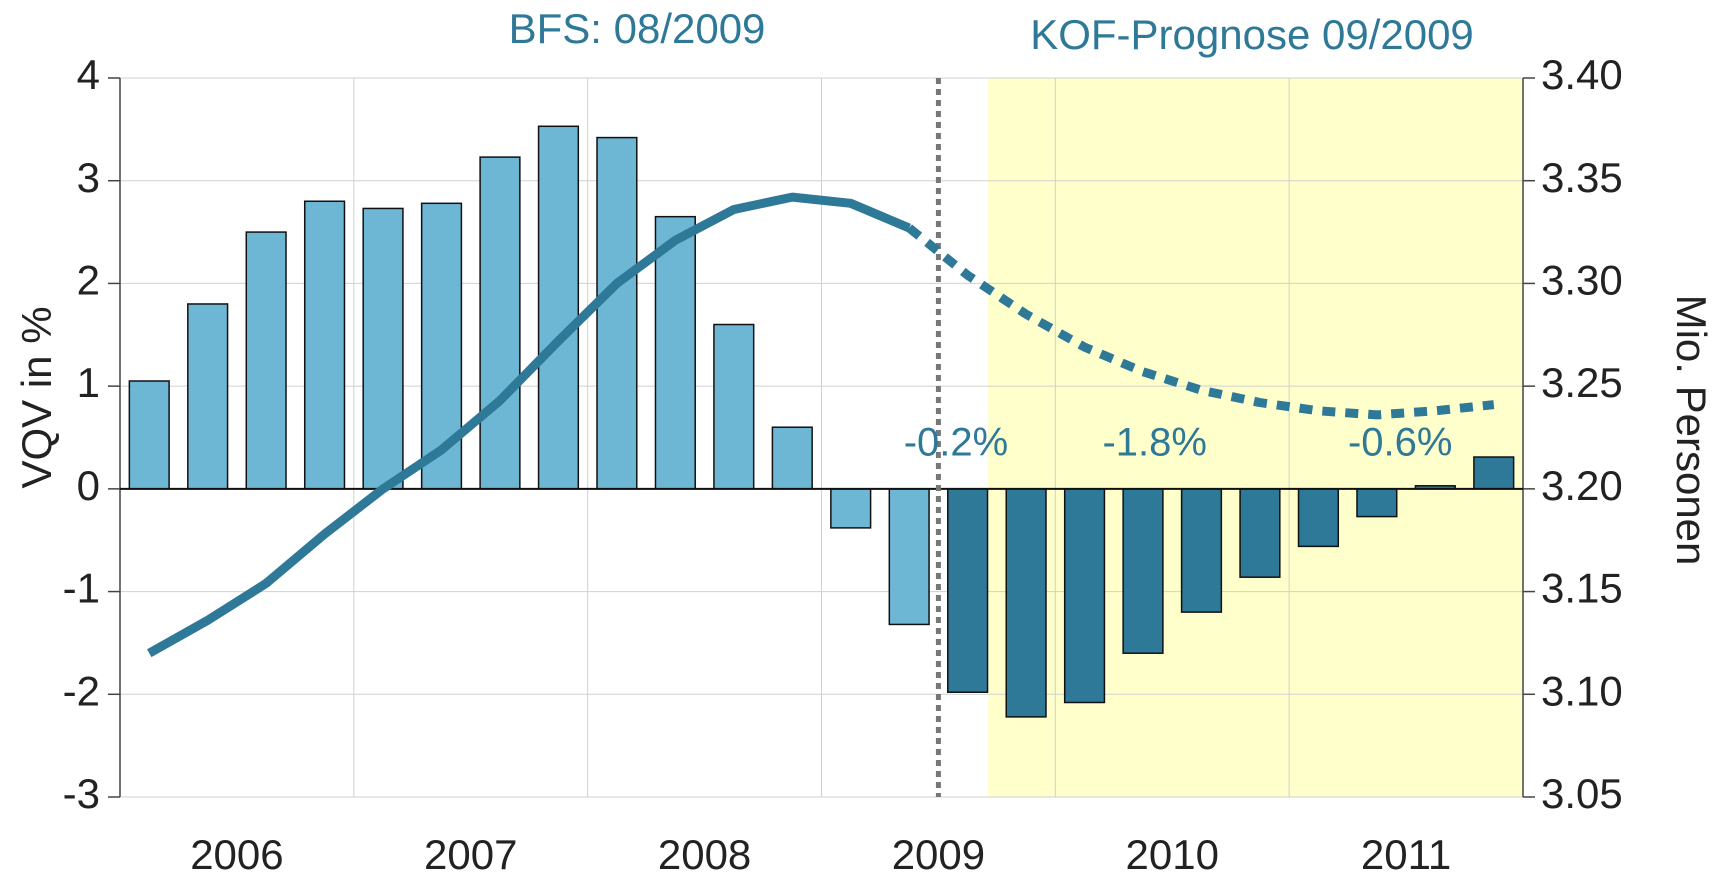 The height and width of the screenshot is (892, 1713). Describe the element at coordinates (1582, 382) in the screenshot. I see `y2-tick-label: 3.25` at that location.